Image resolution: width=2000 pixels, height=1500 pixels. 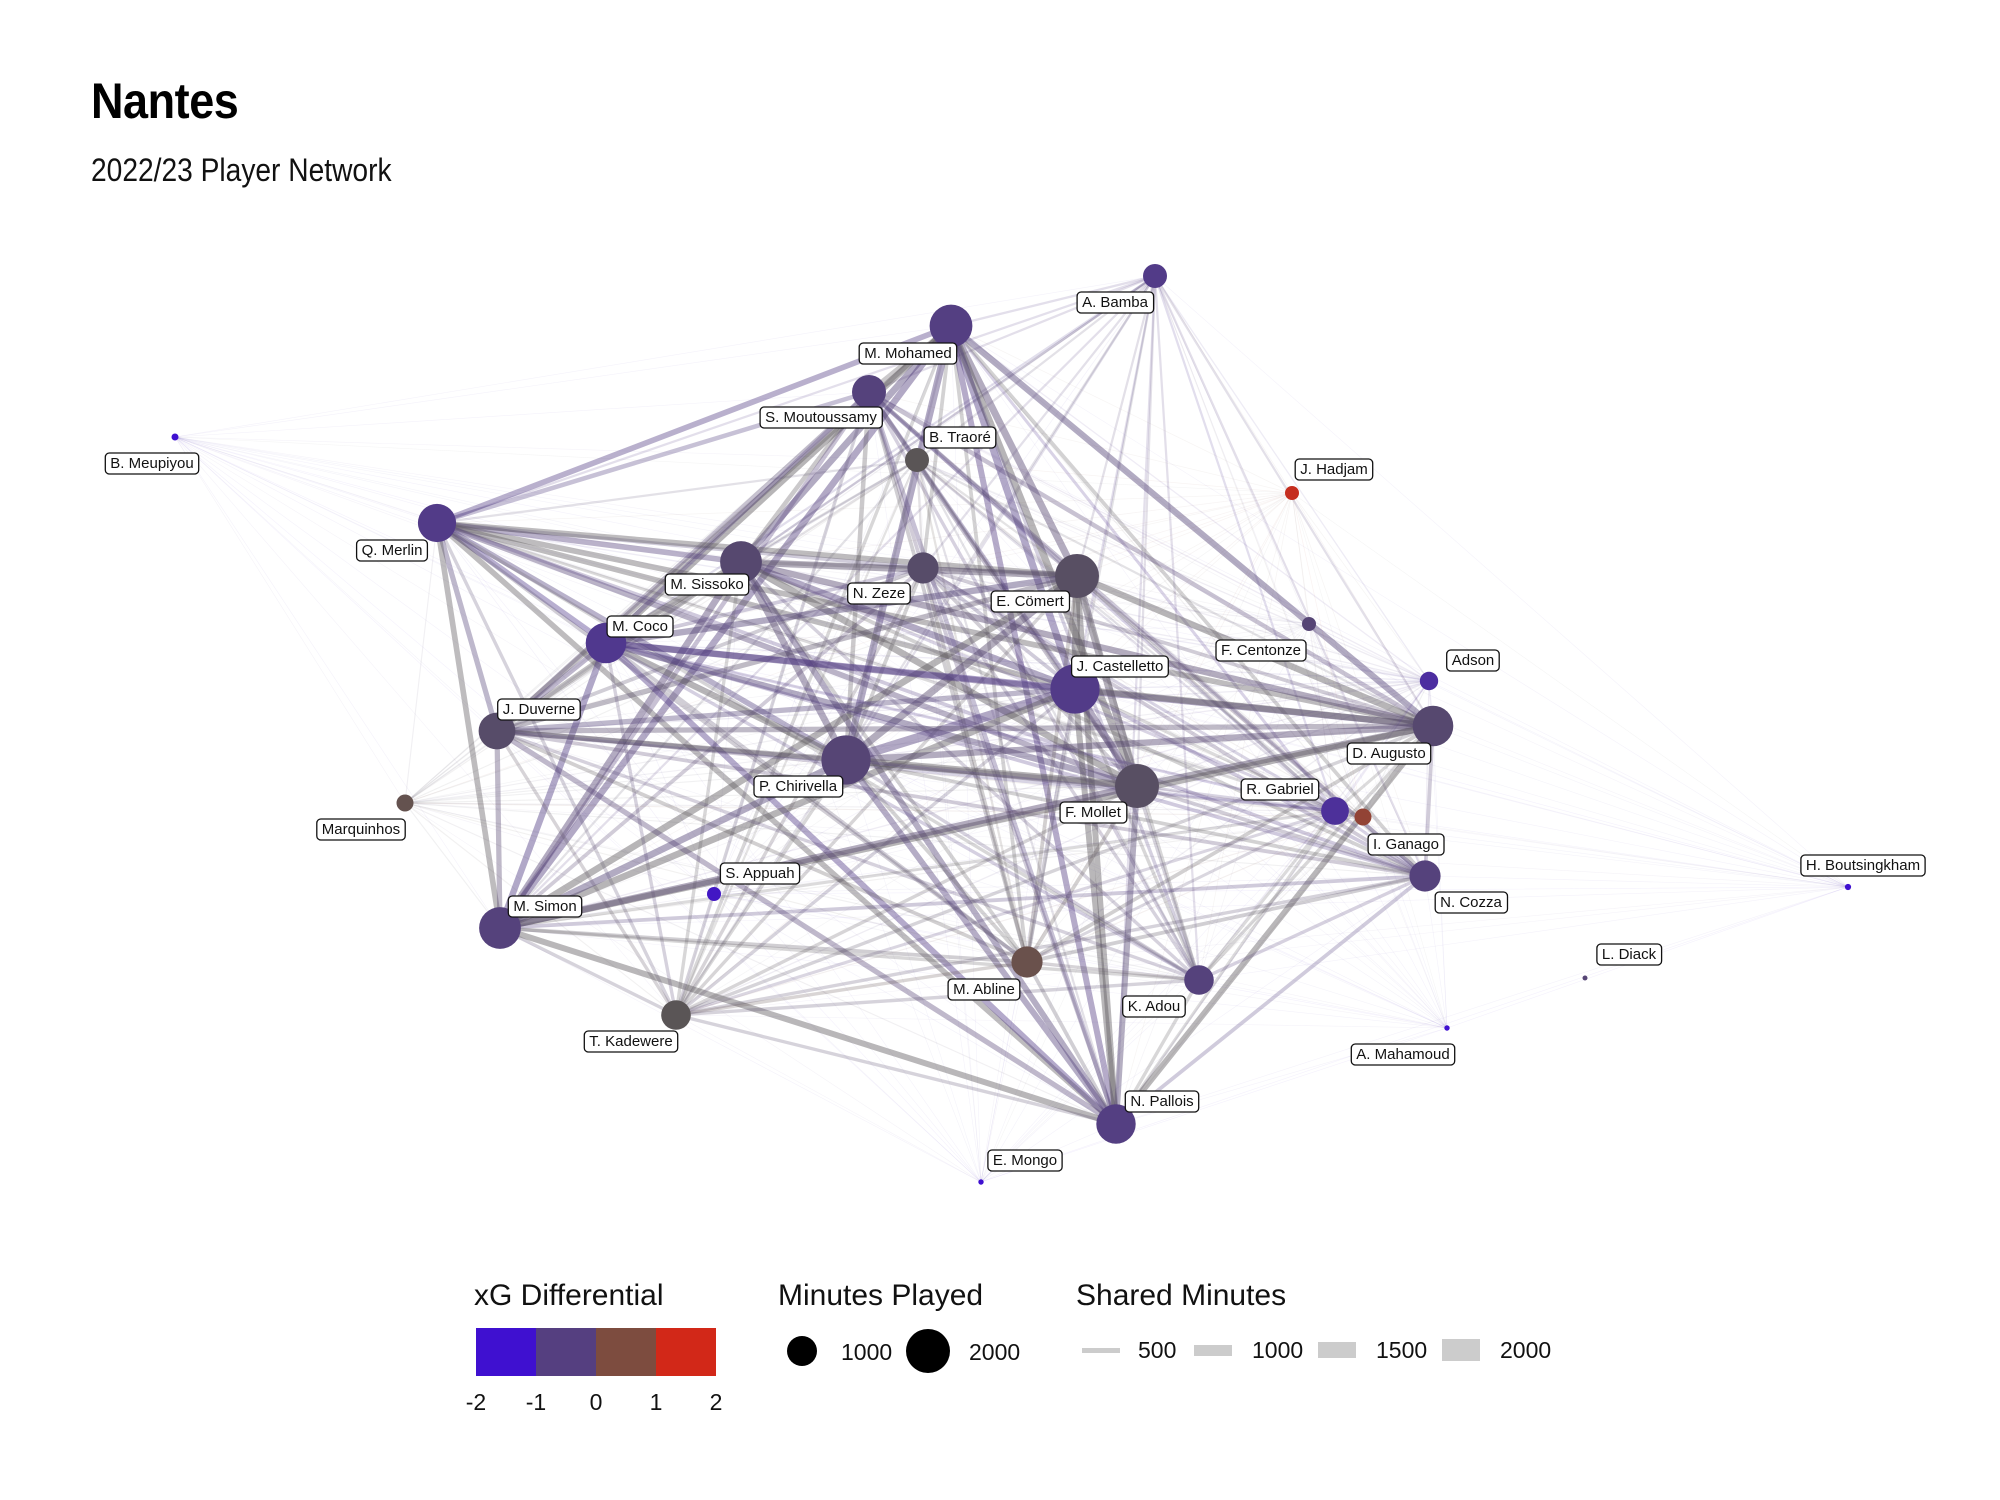 What do you see at coordinates (569, 1295) in the screenshot?
I see `xg-legend-title: xG Differential` at bounding box center [569, 1295].